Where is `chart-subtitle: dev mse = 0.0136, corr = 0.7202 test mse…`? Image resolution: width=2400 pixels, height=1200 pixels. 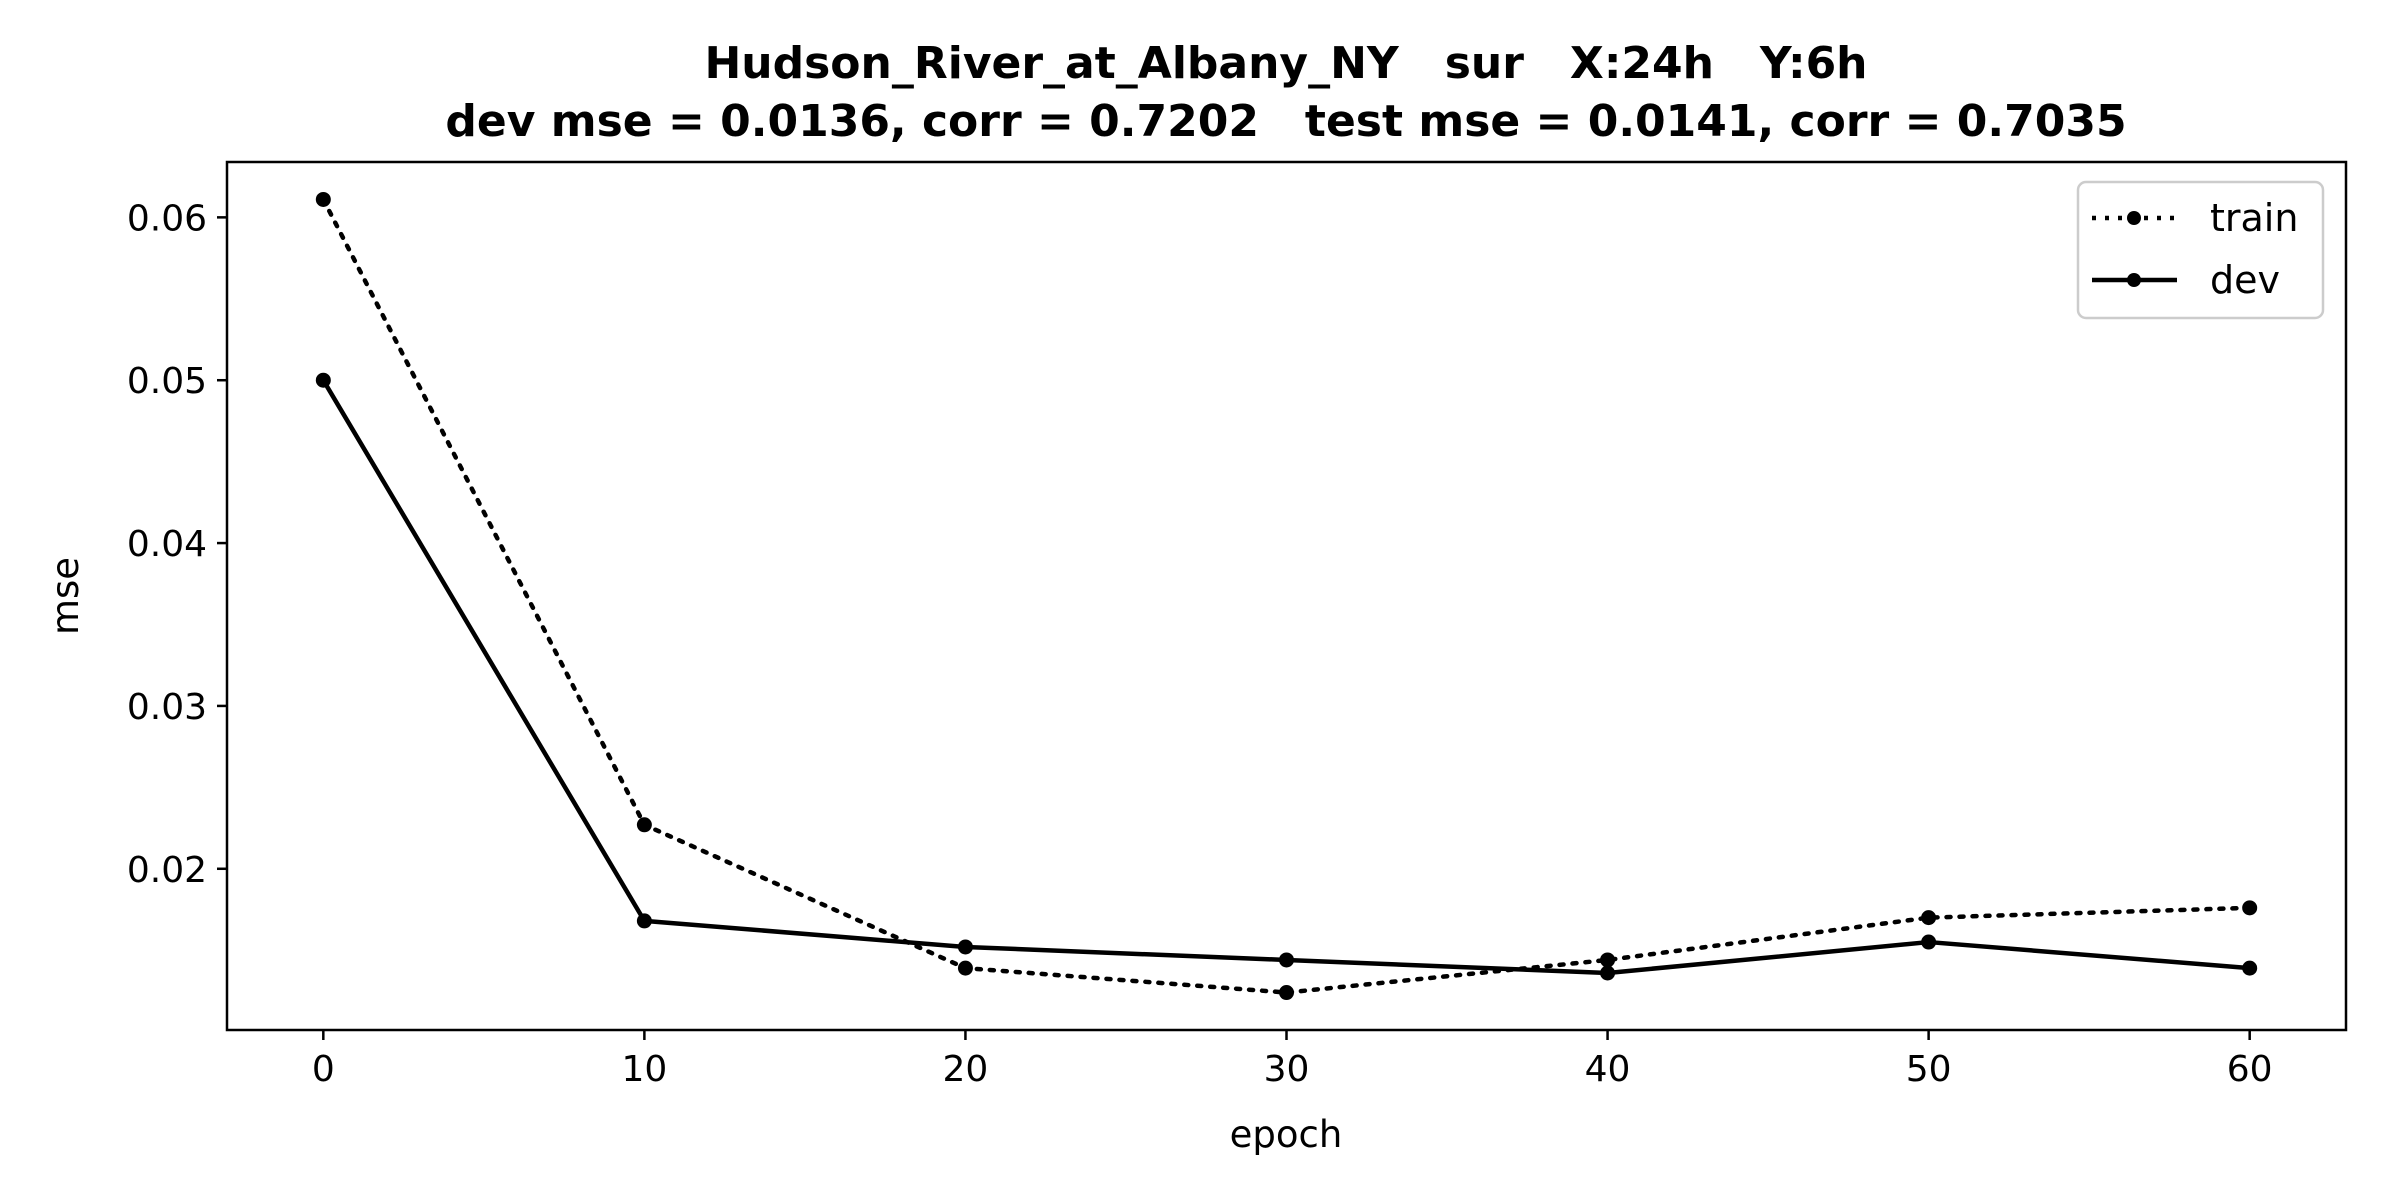 chart-subtitle: dev mse = 0.0136, corr = 0.7202 test mse… is located at coordinates (1285, 121).